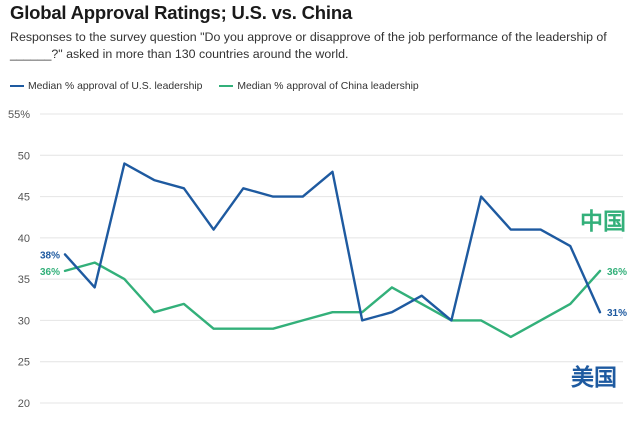  Describe the element at coordinates (328, 86) in the screenshot. I see `legend-label-china: Median % approval of China leadership` at that location.